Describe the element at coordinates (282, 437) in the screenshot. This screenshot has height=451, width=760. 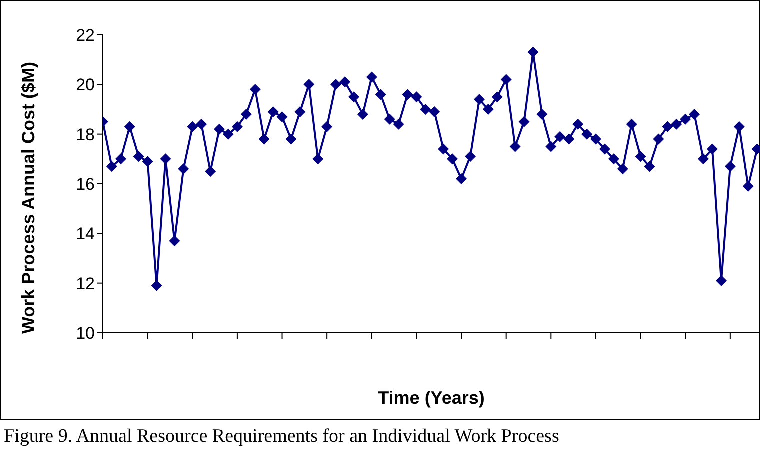
I see `caption: Figure 9. Annual Resource Requirements for an Individual Work Process` at that location.